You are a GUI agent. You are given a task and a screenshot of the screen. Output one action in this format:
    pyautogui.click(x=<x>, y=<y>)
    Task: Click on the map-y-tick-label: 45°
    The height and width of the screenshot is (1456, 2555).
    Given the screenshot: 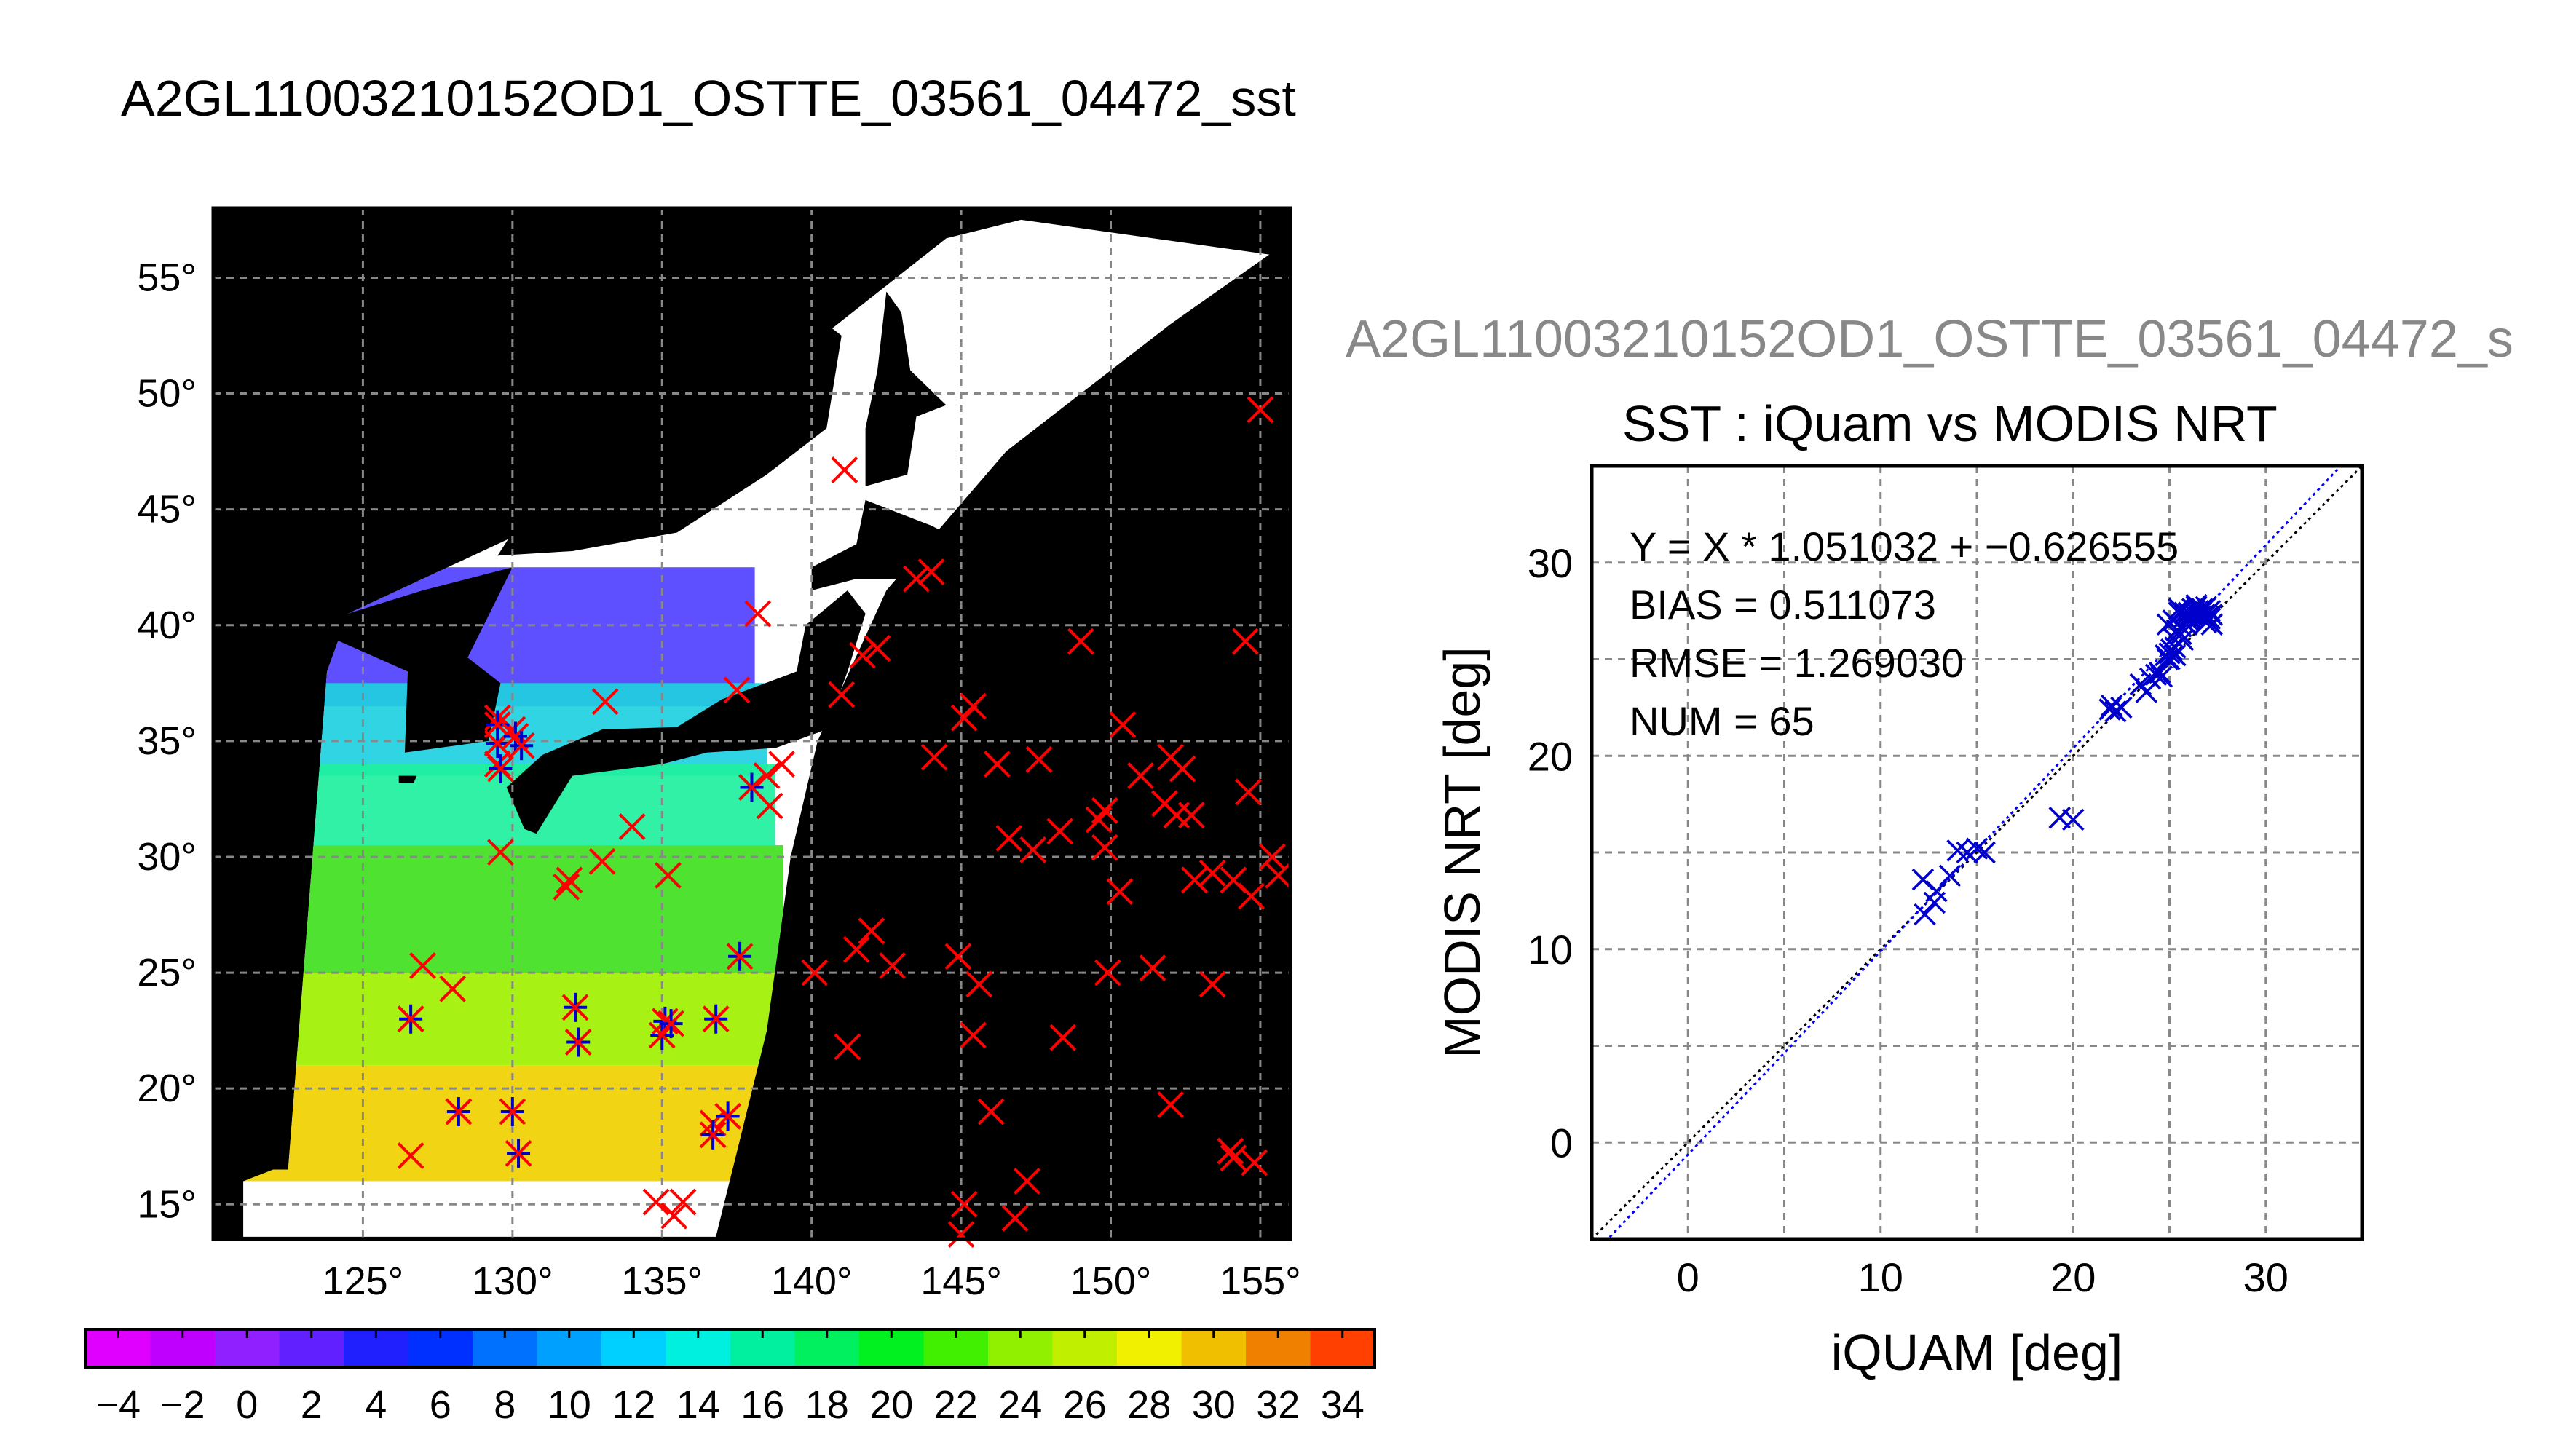 What is the action you would take?
    pyautogui.click(x=167, y=509)
    